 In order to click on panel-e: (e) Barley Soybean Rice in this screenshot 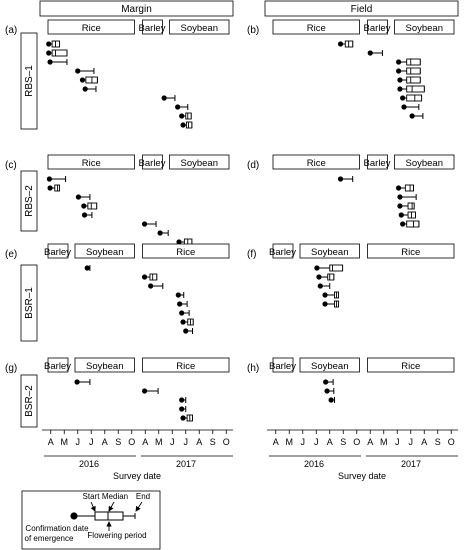, I will do `click(117, 288)`.